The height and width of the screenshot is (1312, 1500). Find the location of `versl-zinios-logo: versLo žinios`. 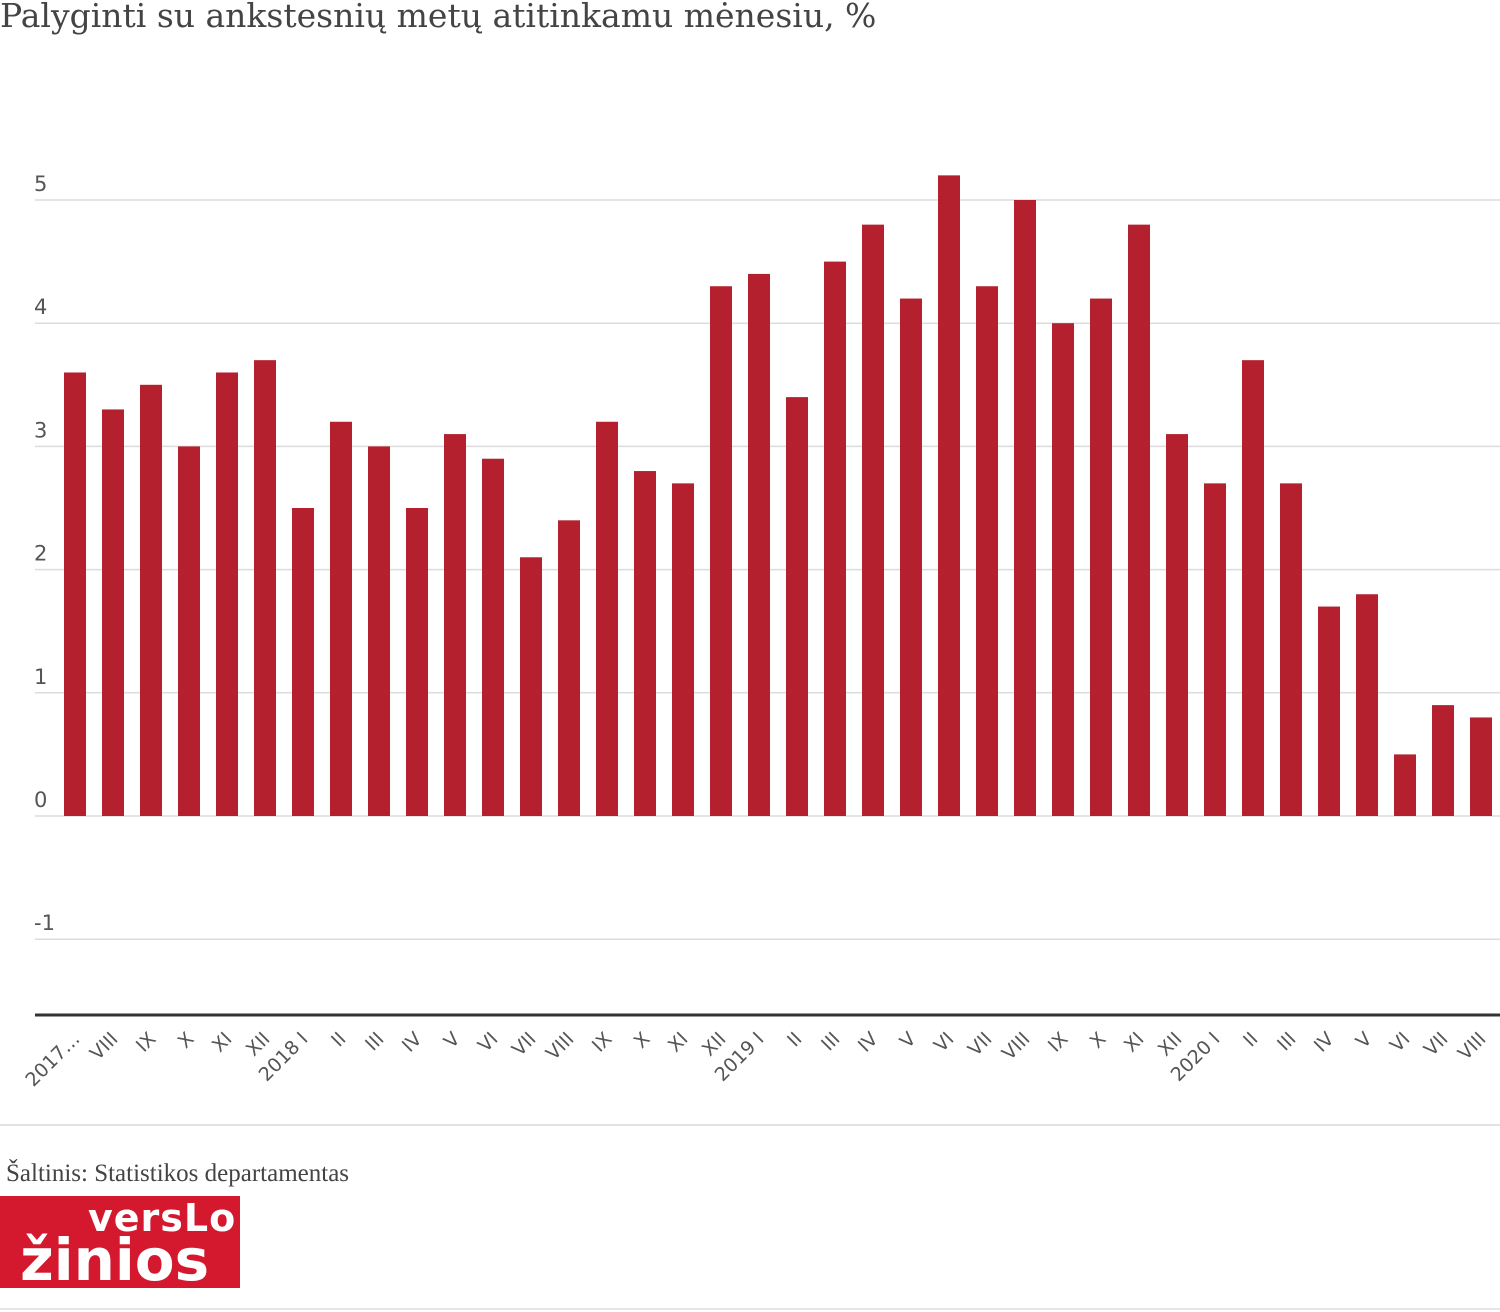

versl-zinios-logo: versLo žinios is located at coordinates (120, 1245).